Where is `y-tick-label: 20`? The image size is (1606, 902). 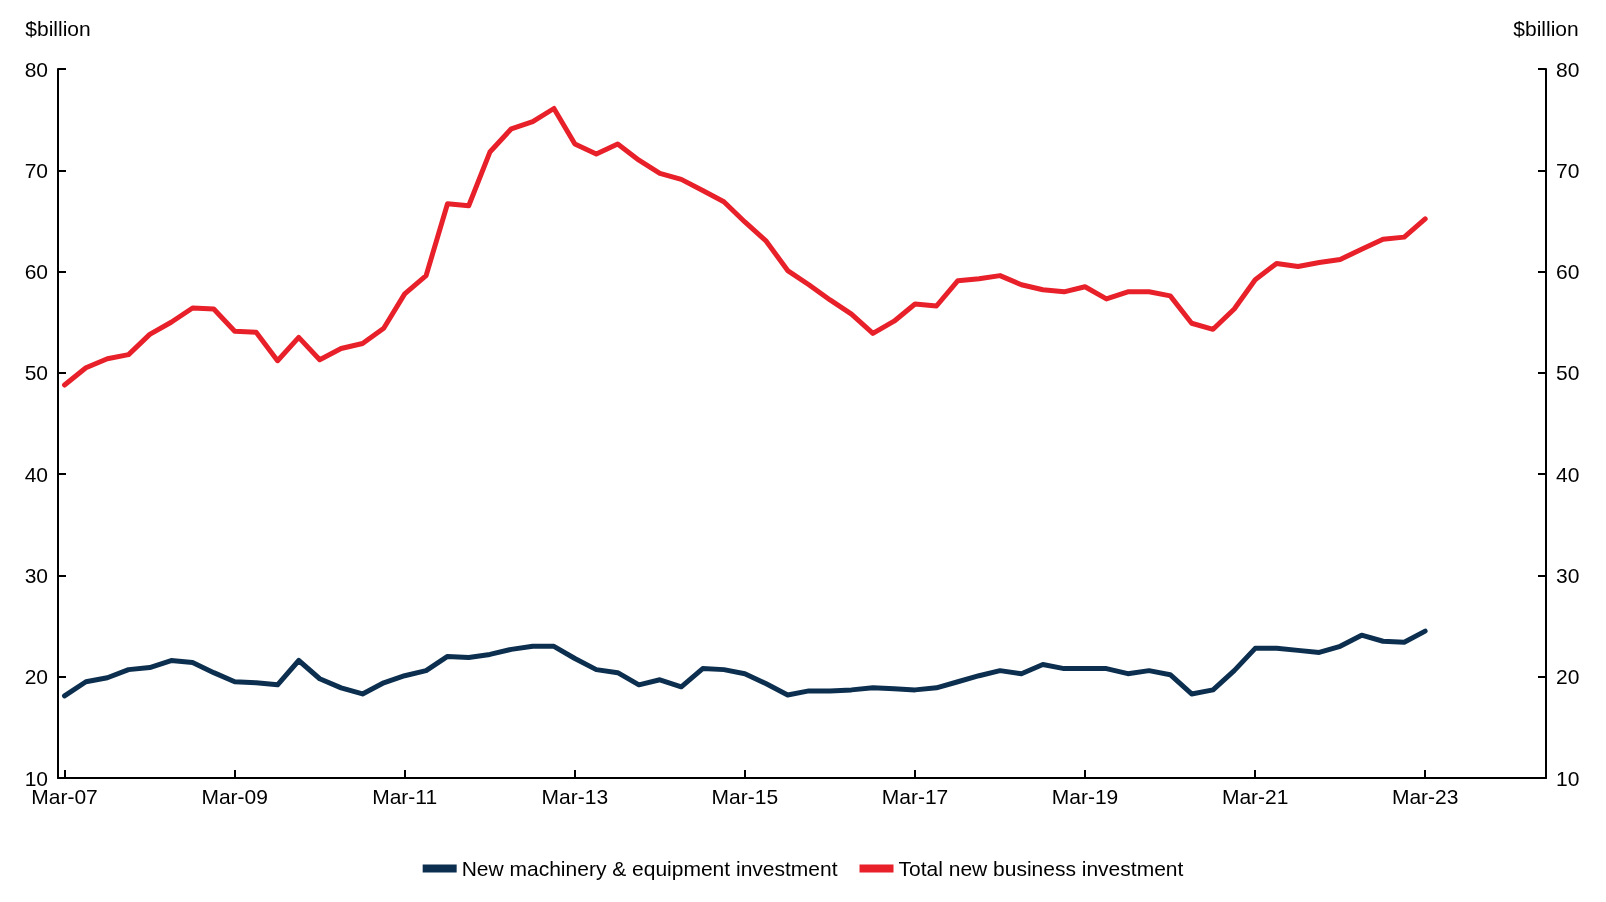 y-tick-label: 20 is located at coordinates (36, 677).